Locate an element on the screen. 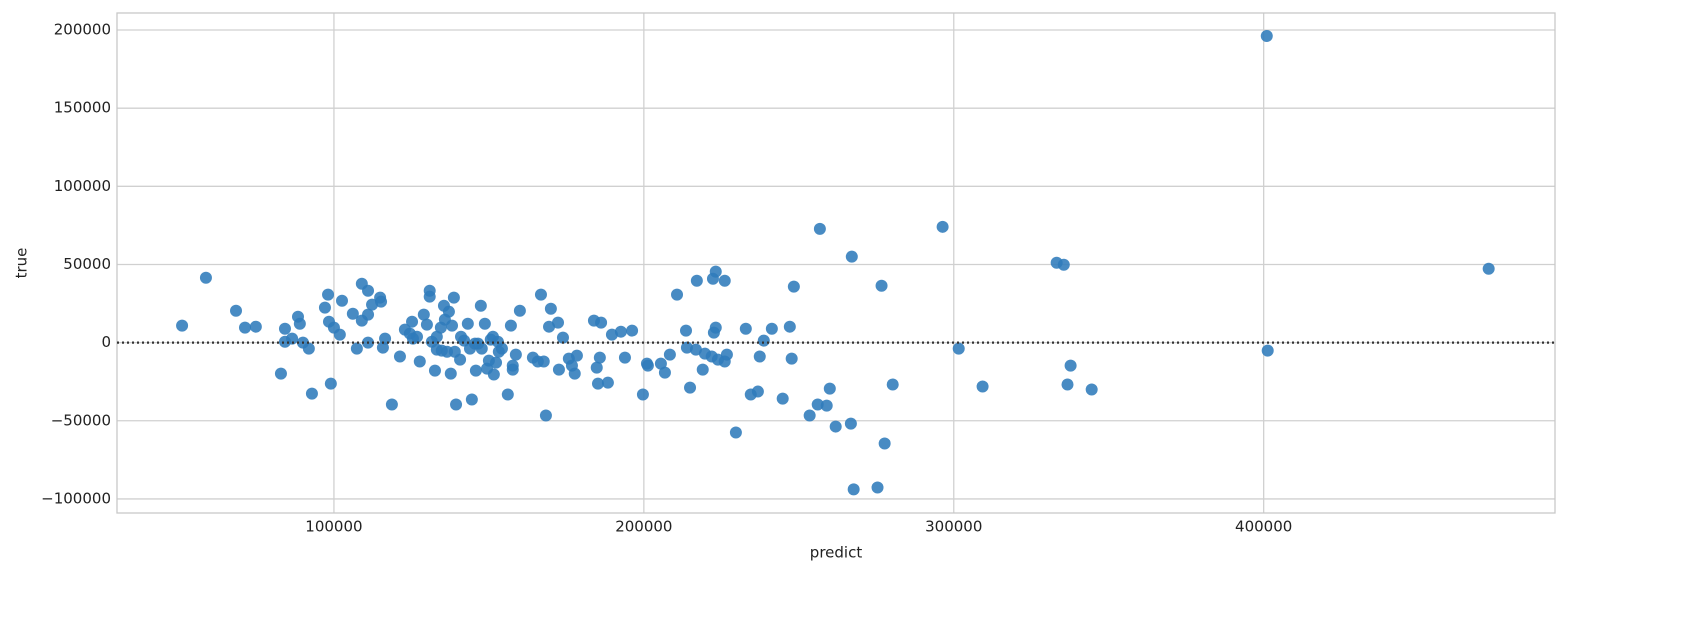 This screenshot has height=629, width=1703. x-tick-label: 200000 is located at coordinates (643, 527).